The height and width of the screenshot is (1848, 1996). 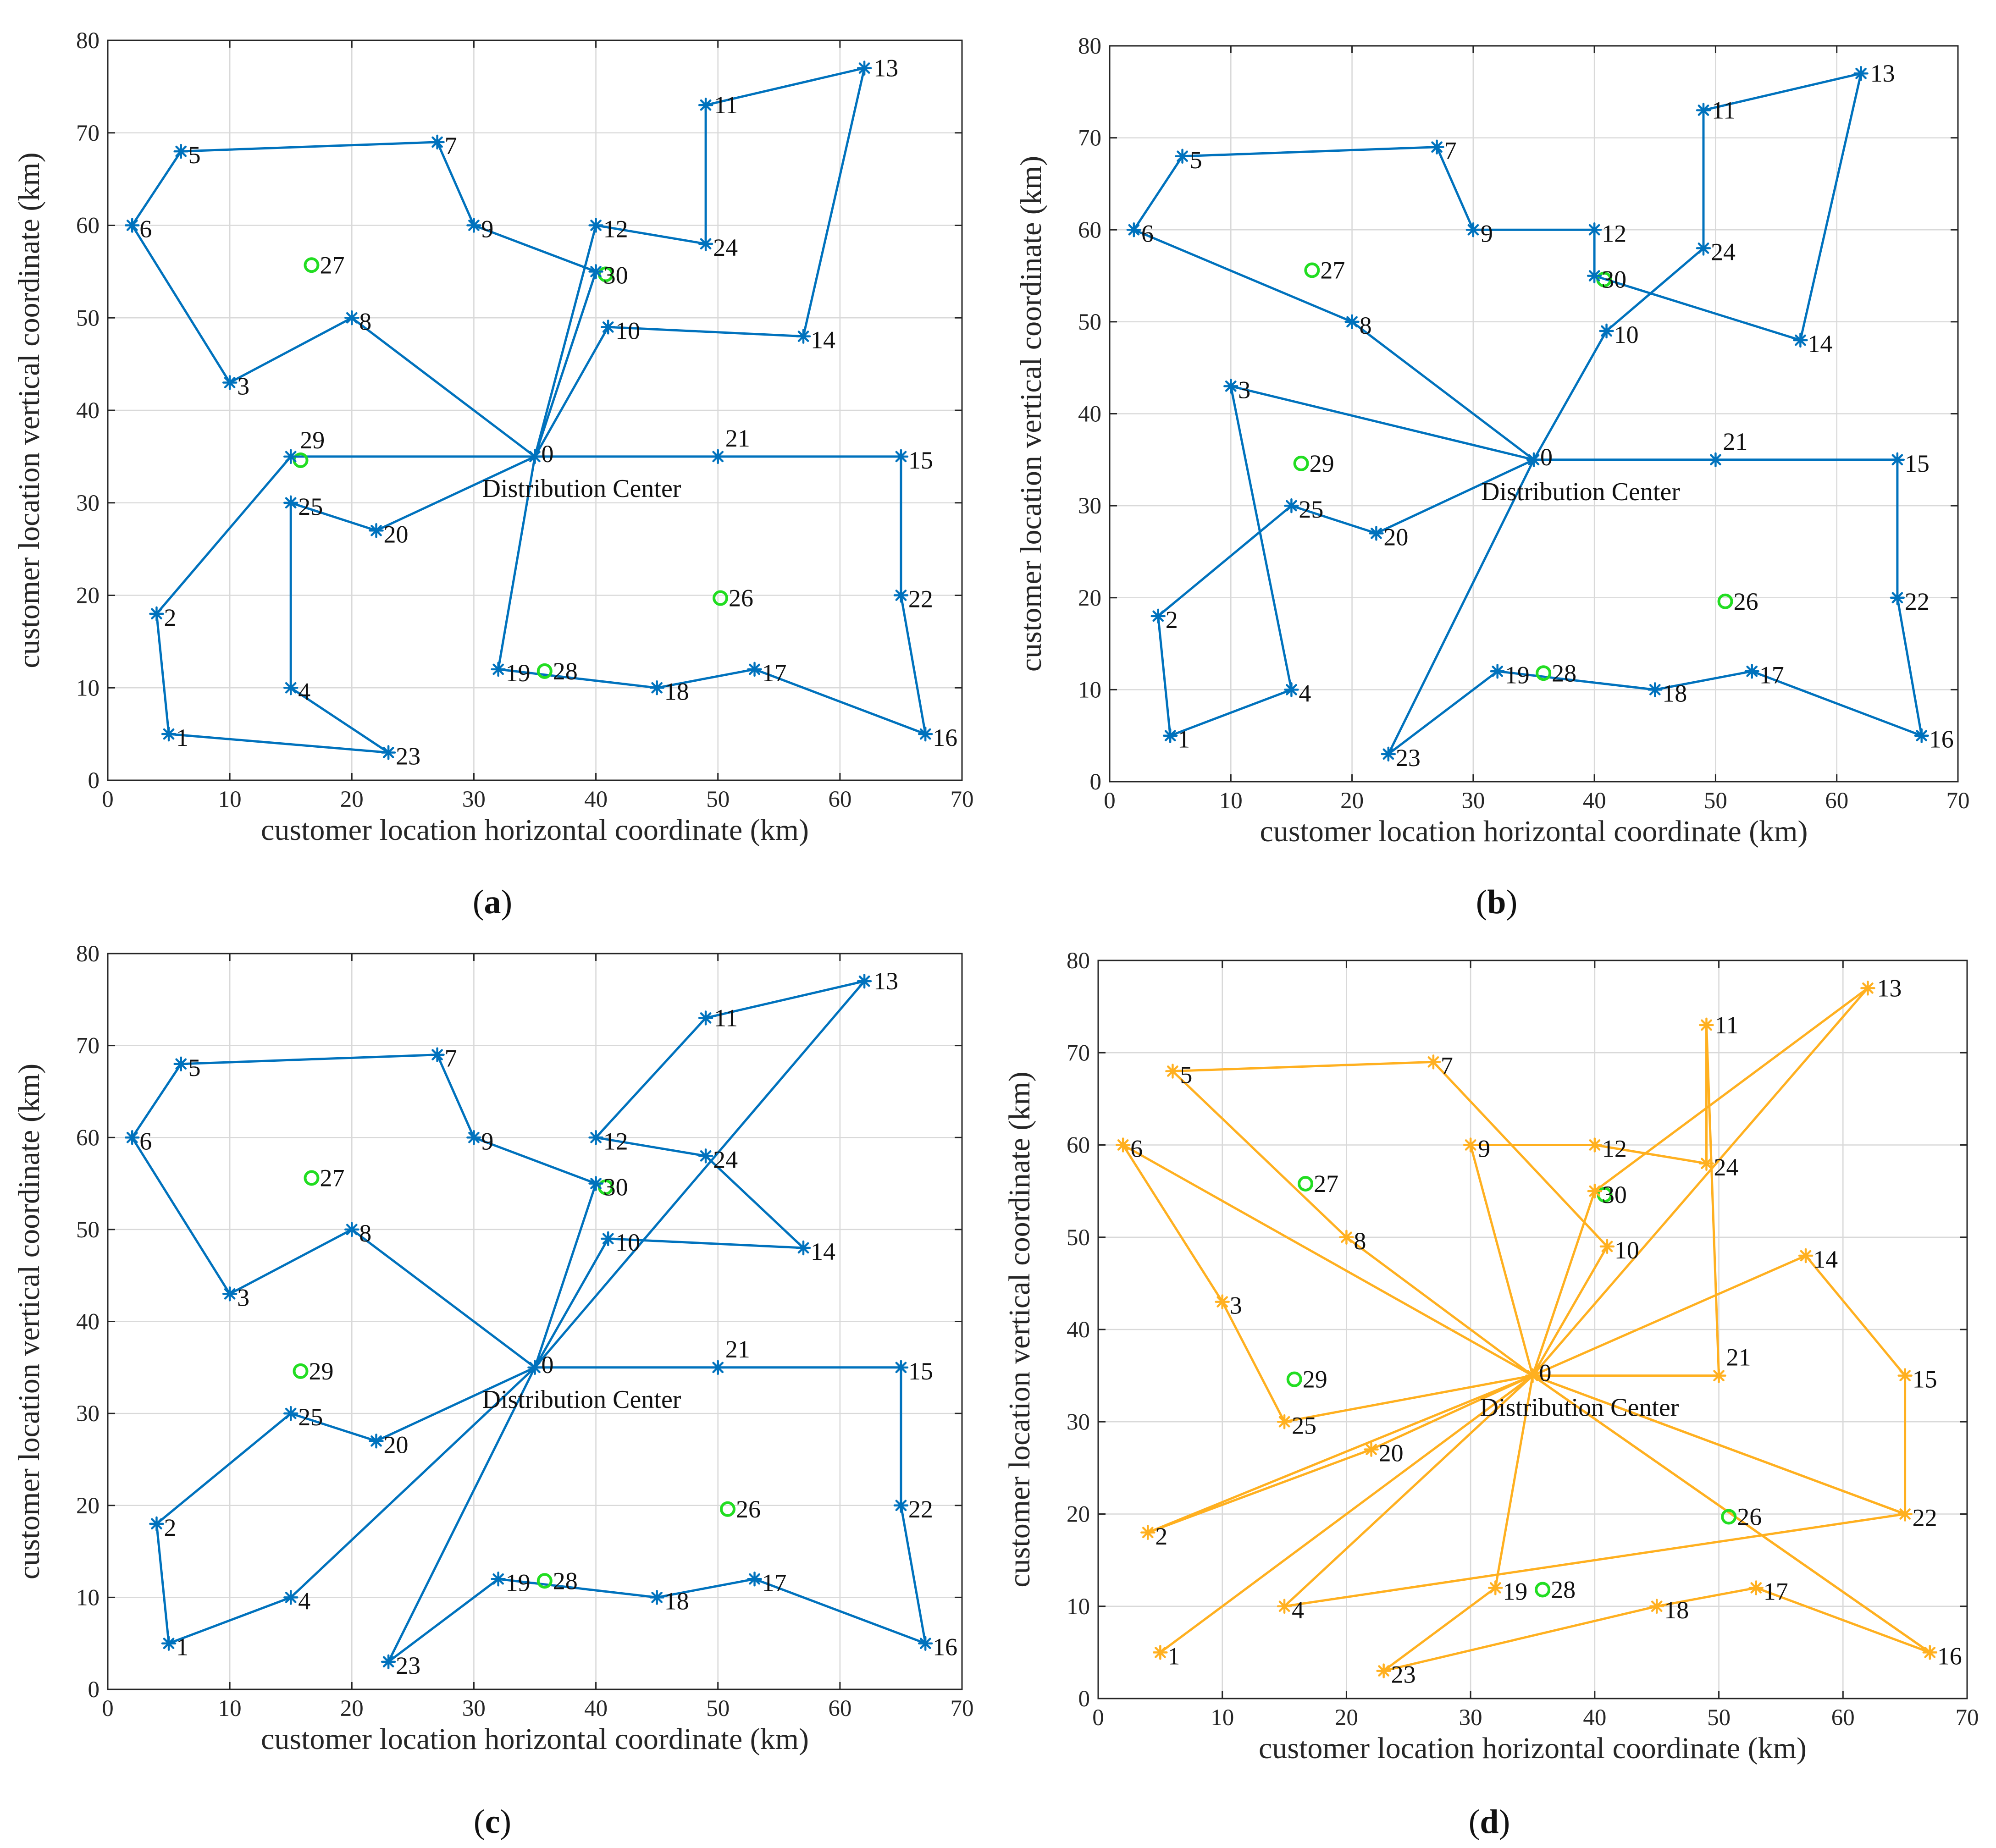 What do you see at coordinates (962, 1709) in the screenshot?
I see `x-tick-label: 70` at bounding box center [962, 1709].